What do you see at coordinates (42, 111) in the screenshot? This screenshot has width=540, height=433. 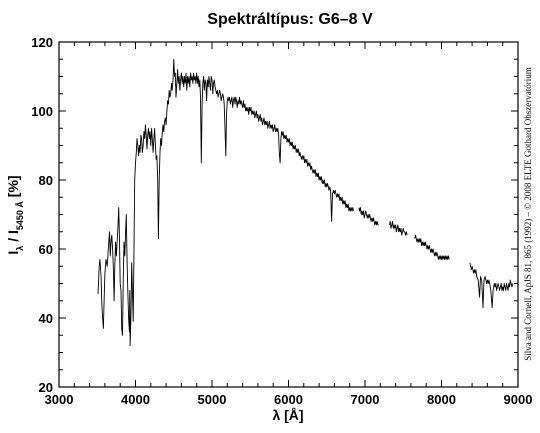 I see `y-tick-label: 100` at bounding box center [42, 111].